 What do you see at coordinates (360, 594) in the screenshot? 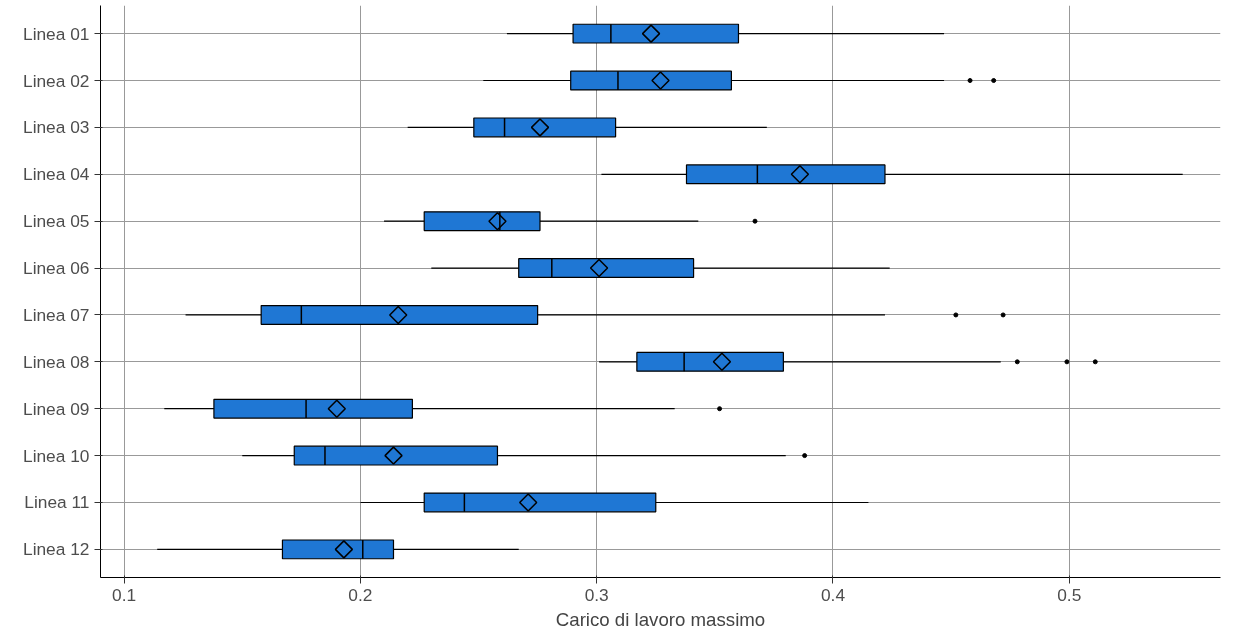
I see `x-tick-label: 0.2` at bounding box center [360, 594].